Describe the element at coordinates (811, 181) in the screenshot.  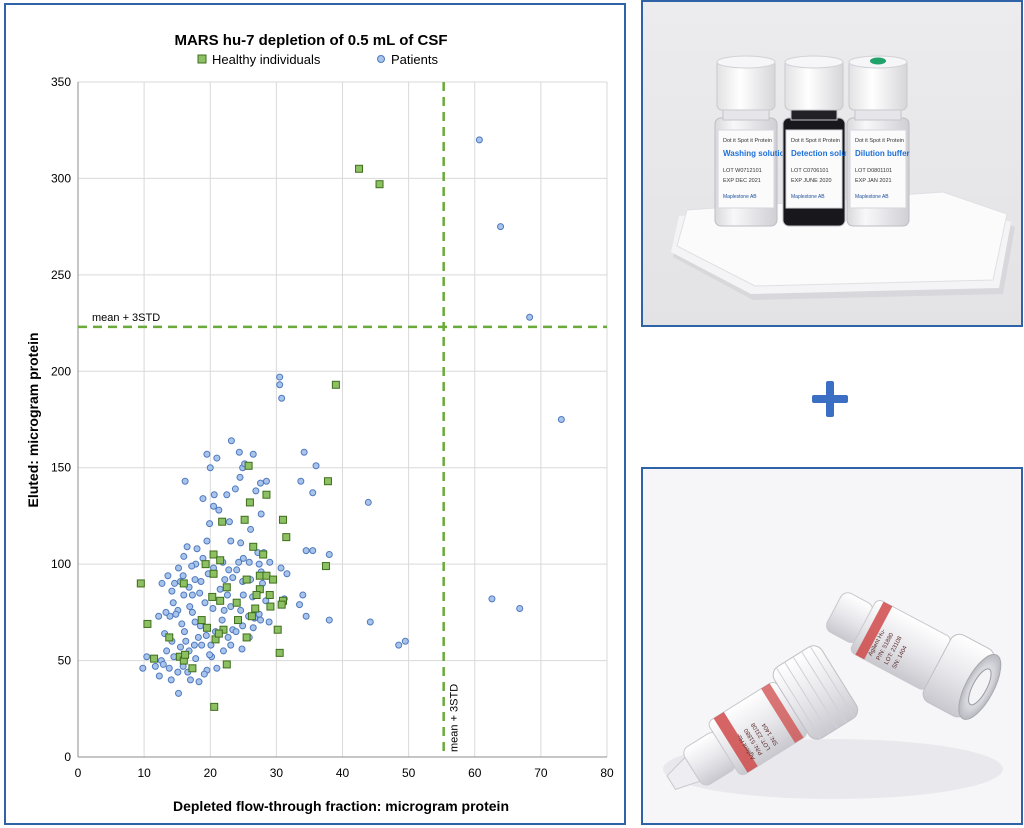
I see `bottle-label-text: EXP JUNE 2020` at that location.